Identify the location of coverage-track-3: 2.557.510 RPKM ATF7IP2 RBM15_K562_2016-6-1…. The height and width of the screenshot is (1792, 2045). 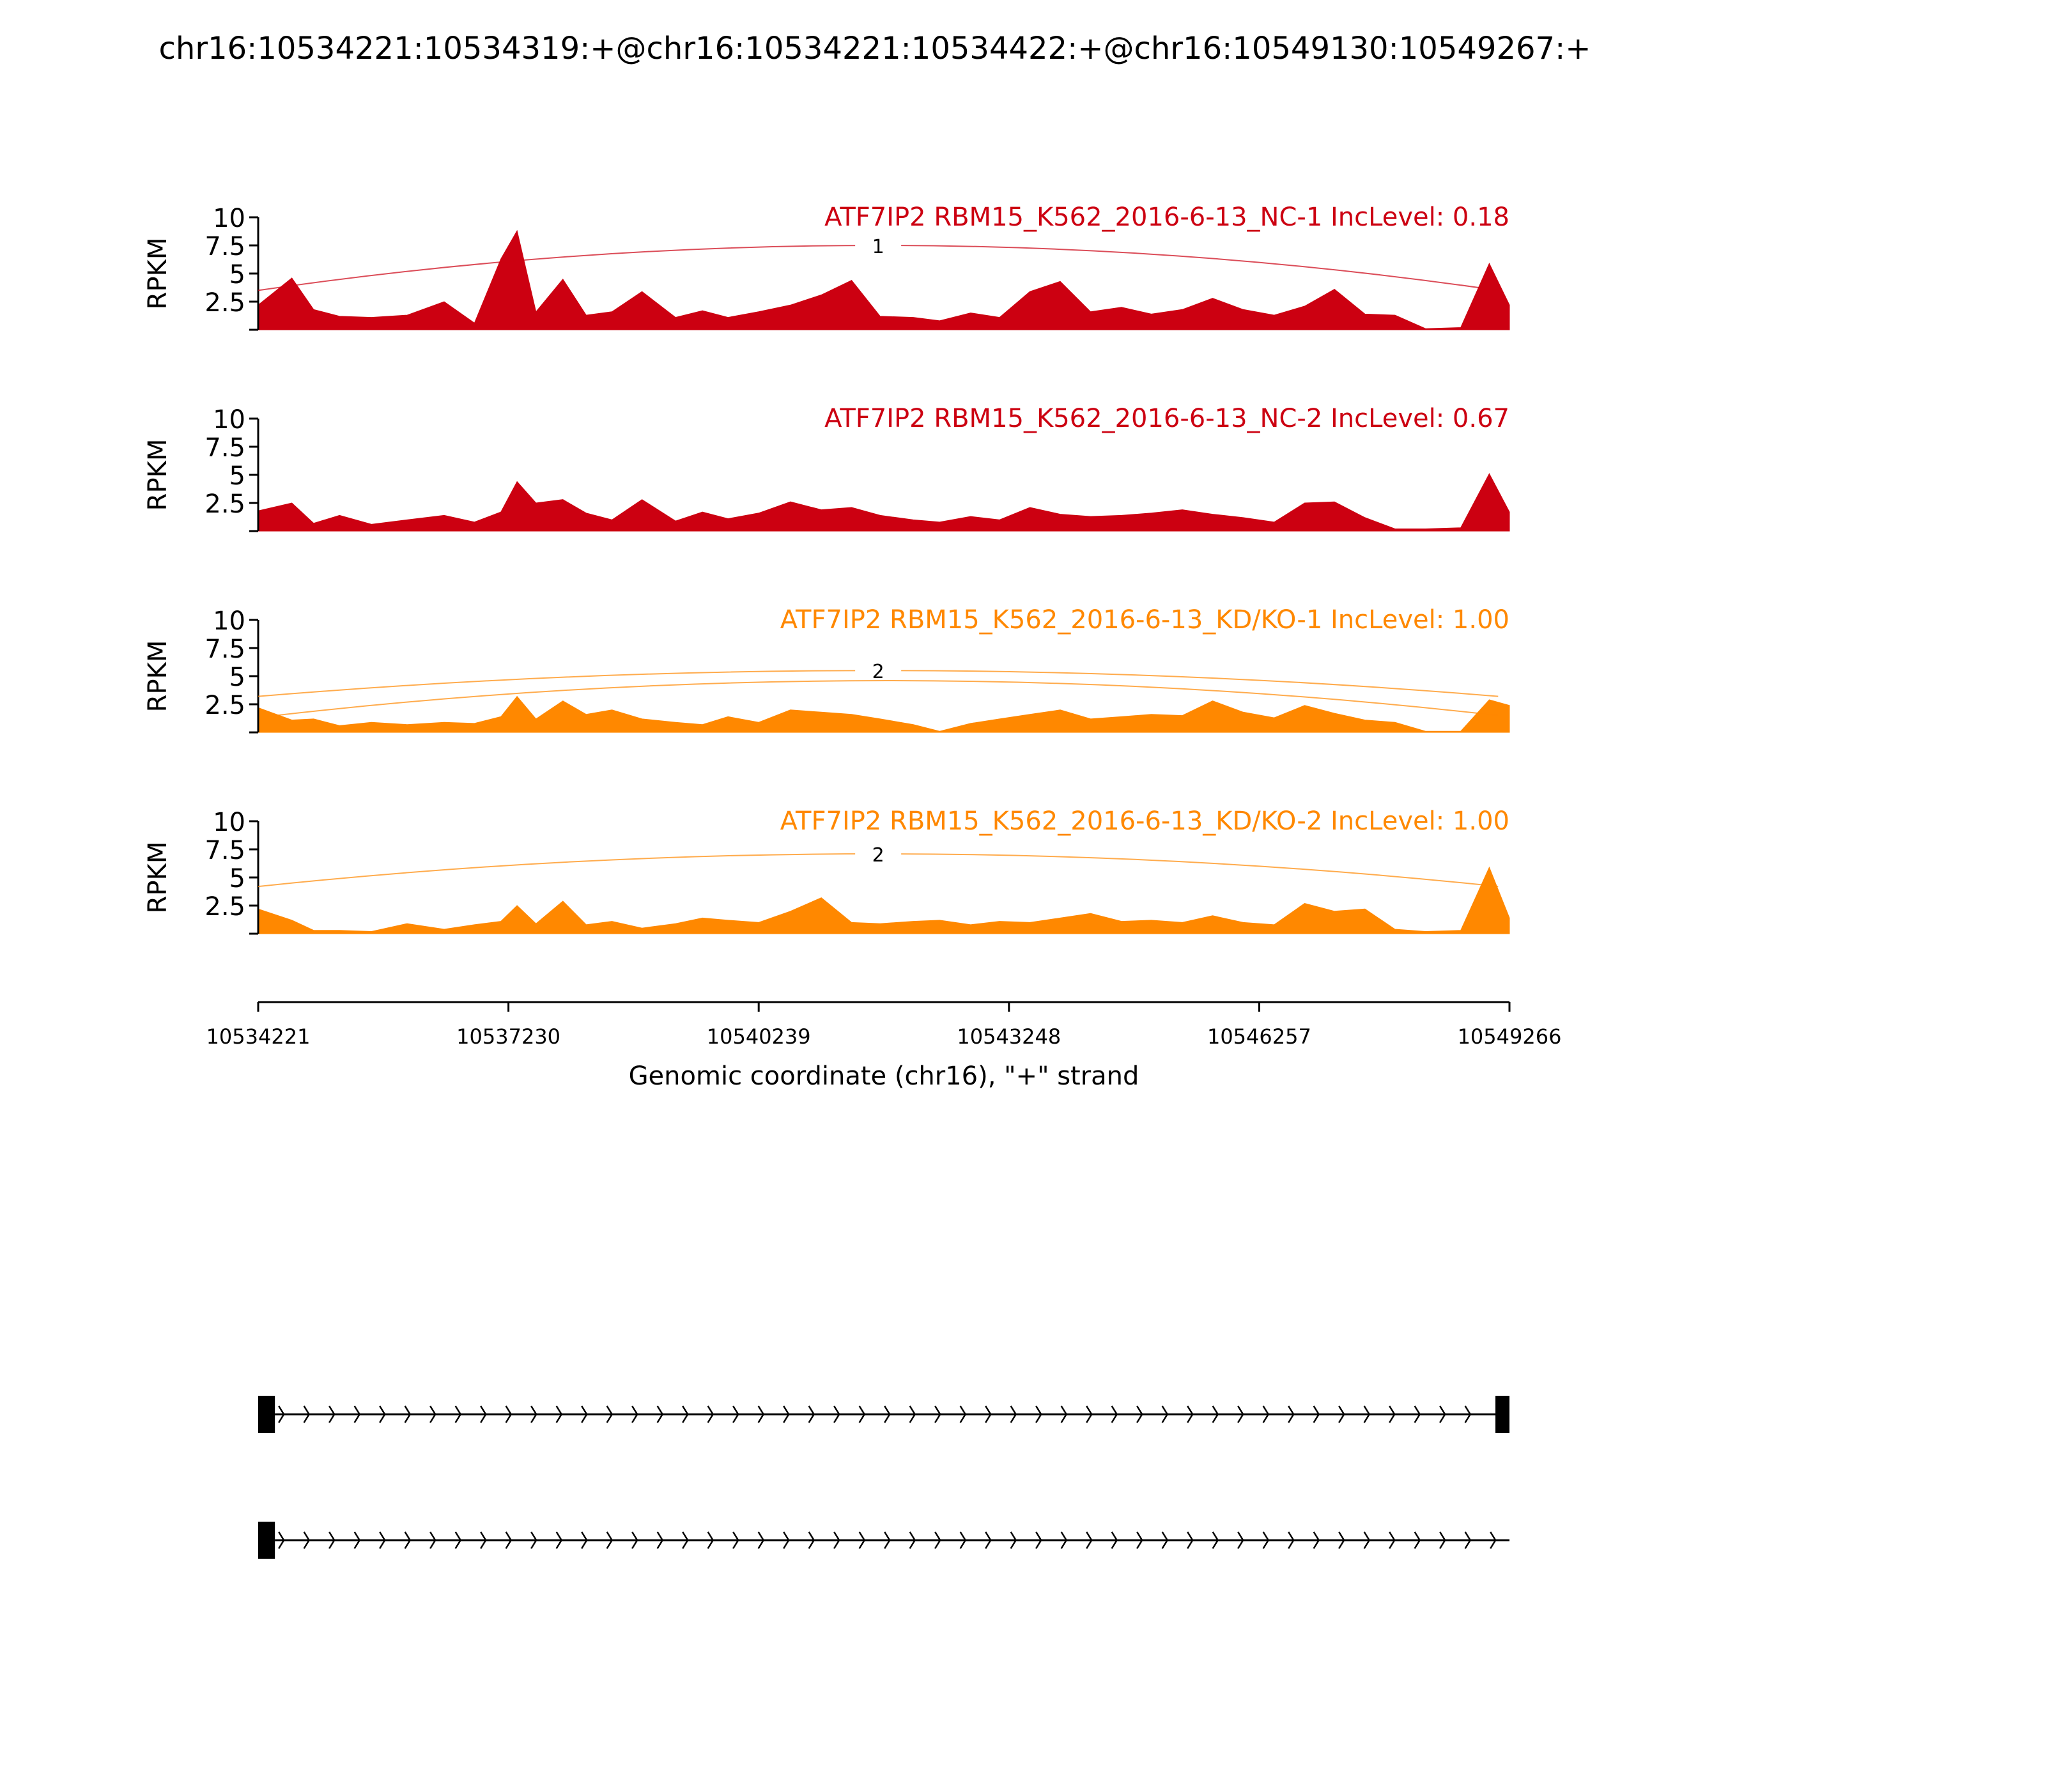
(827, 669).